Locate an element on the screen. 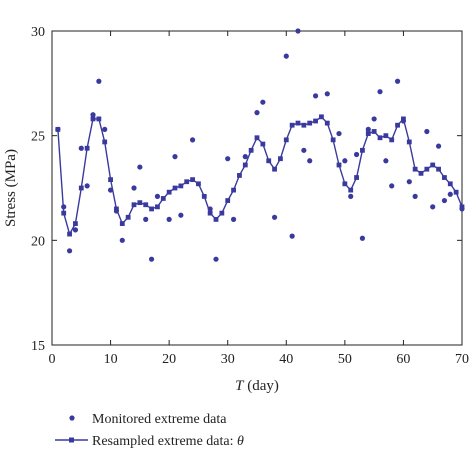  x-axis-label-unit: (day) is located at coordinates (260, 386).